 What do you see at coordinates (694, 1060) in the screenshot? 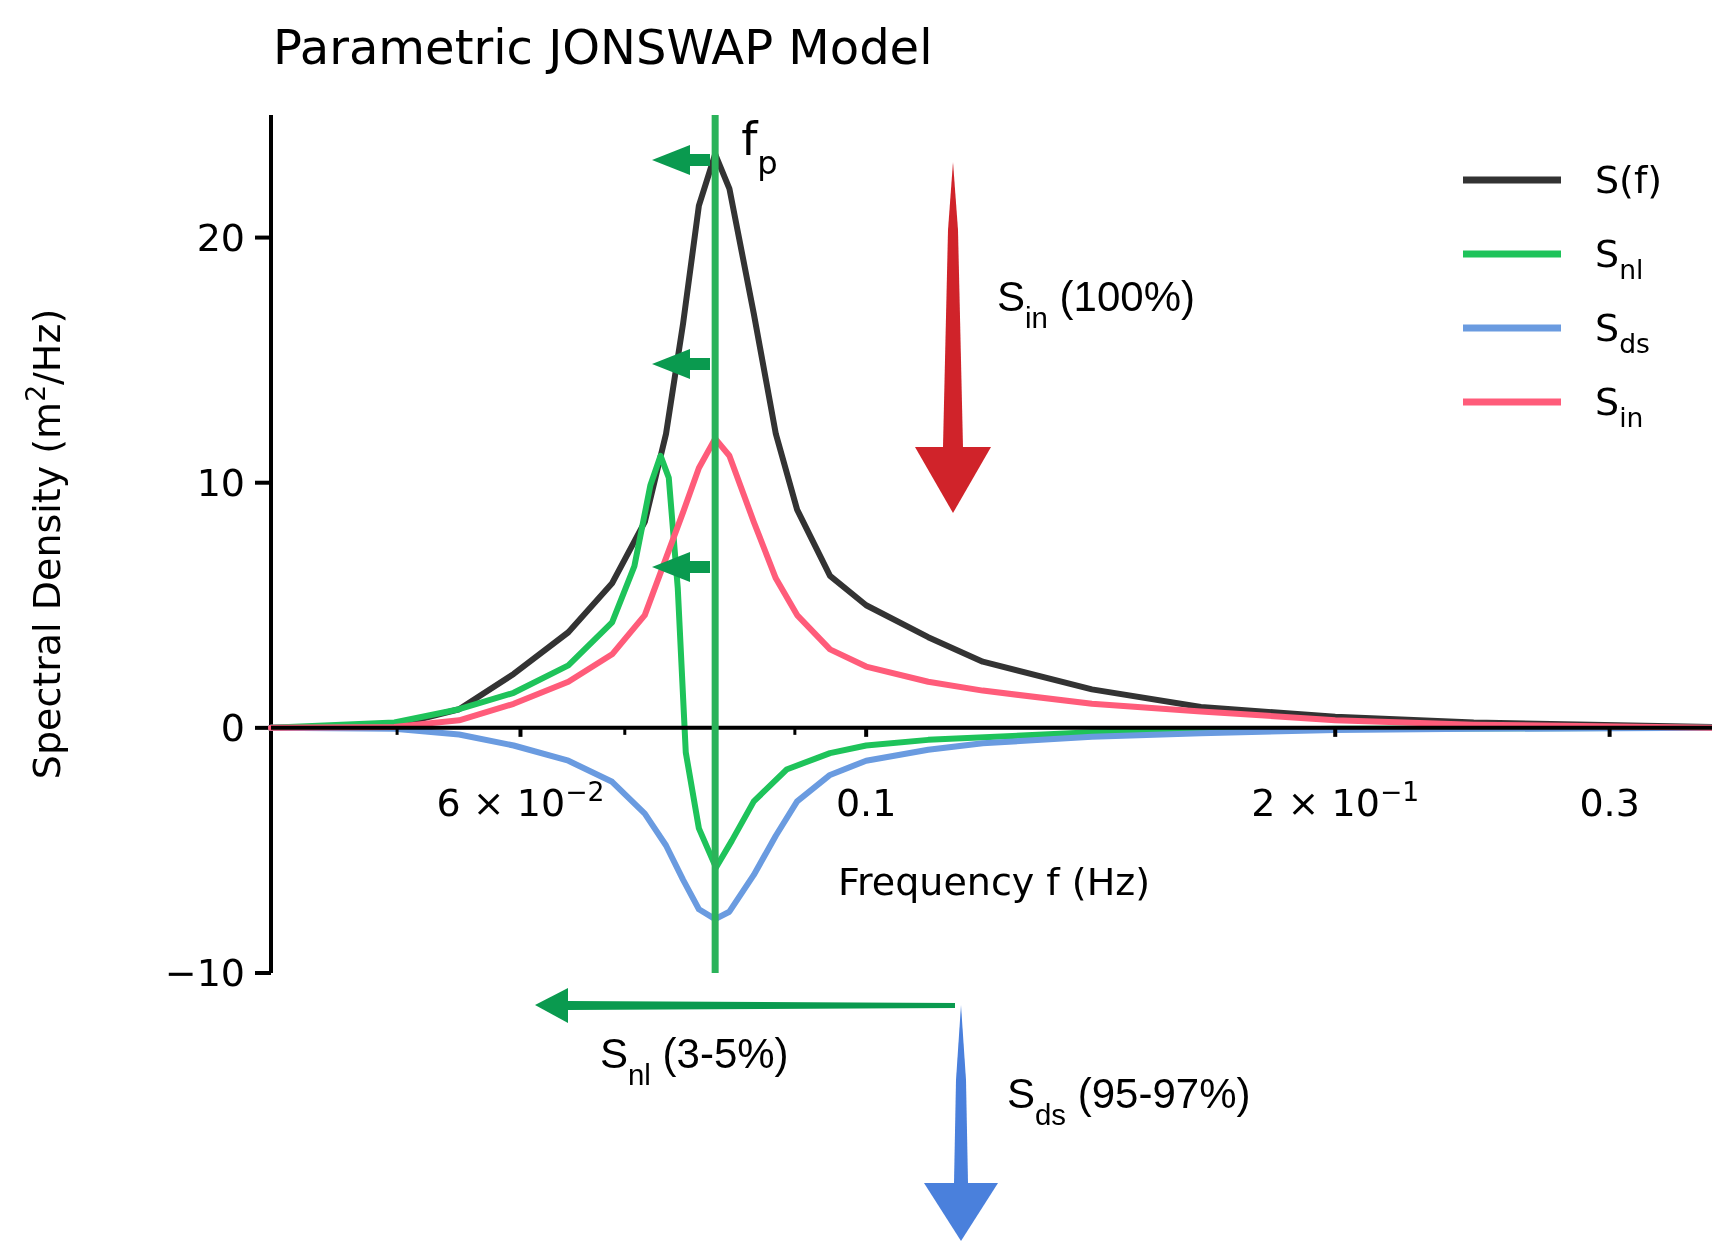
I see `text: S$_{nl}$ (3-5%)` at bounding box center [694, 1060].